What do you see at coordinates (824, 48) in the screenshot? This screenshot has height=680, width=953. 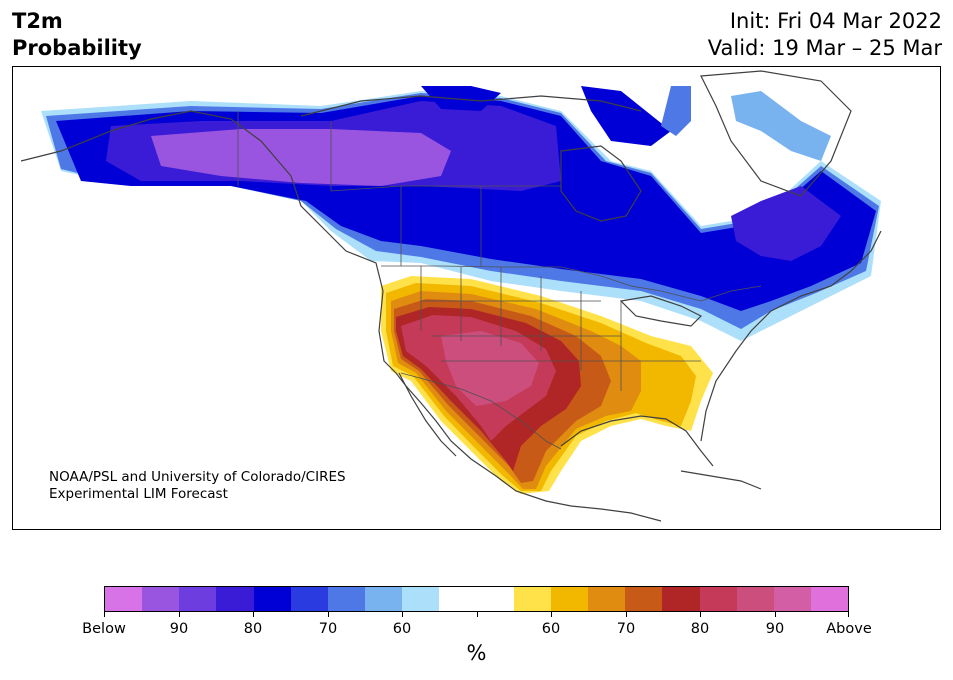 I see `valid-range: Valid: 19 Mar – 25 Mar` at bounding box center [824, 48].